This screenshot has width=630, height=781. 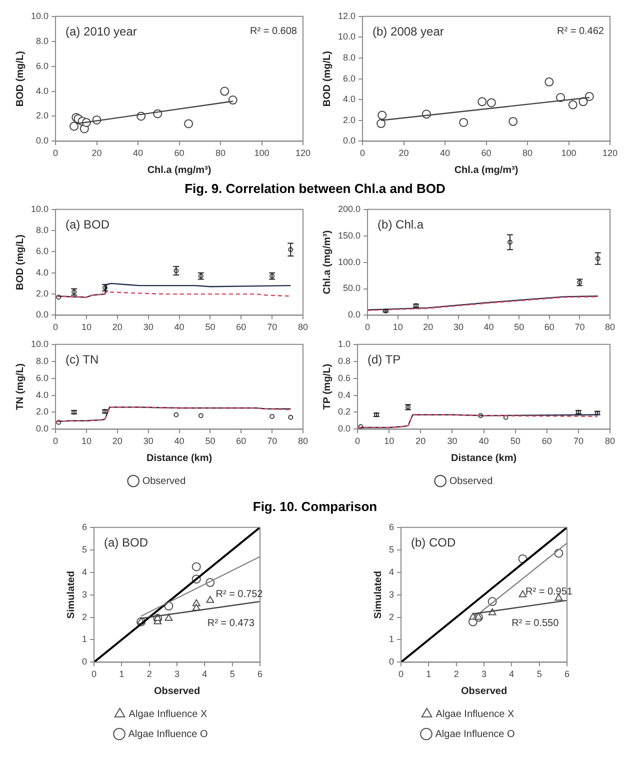 What do you see at coordinates (327, 387) in the screenshot?
I see `y-axis-title: TP (mg/L)` at bounding box center [327, 387].